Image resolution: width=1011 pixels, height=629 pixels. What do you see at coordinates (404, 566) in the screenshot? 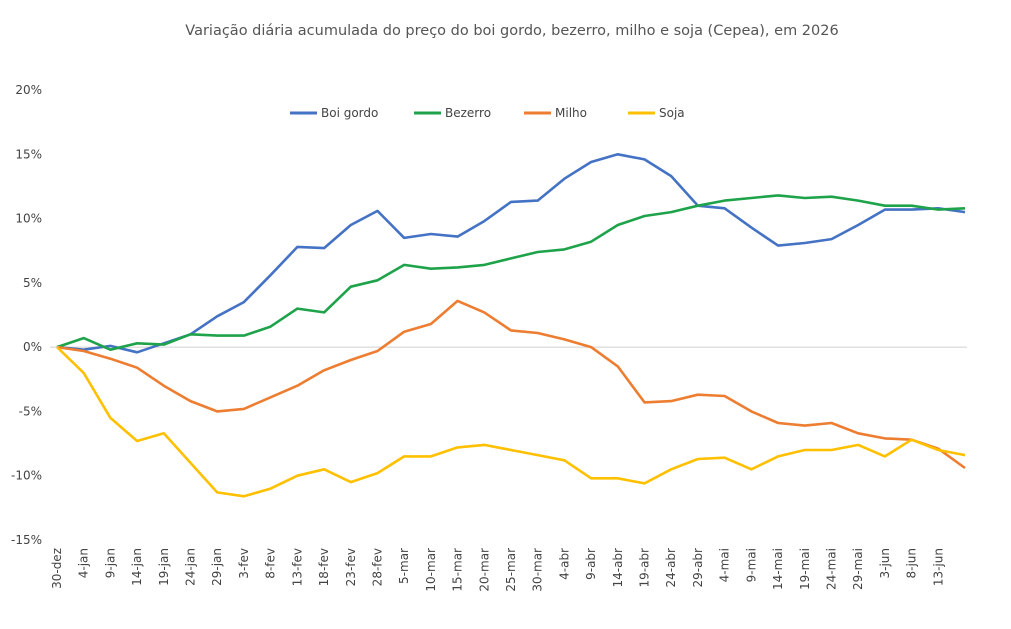
I see `x-tick-label: 5-mar` at bounding box center [404, 566].